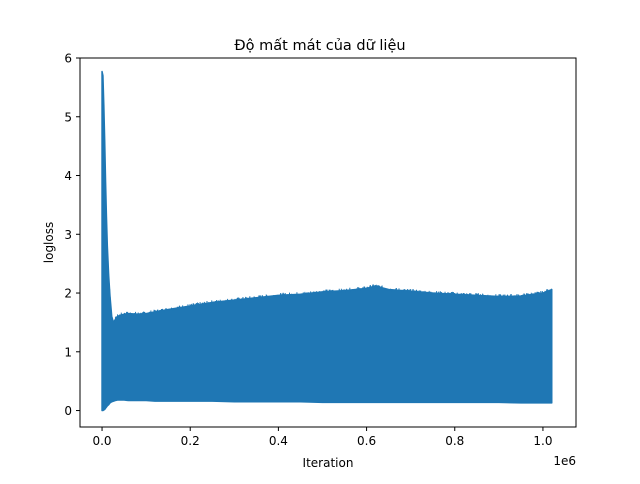 The width and height of the screenshot is (640, 484). I want to click on x-axis-offset-label: 1e6, so click(564, 461).